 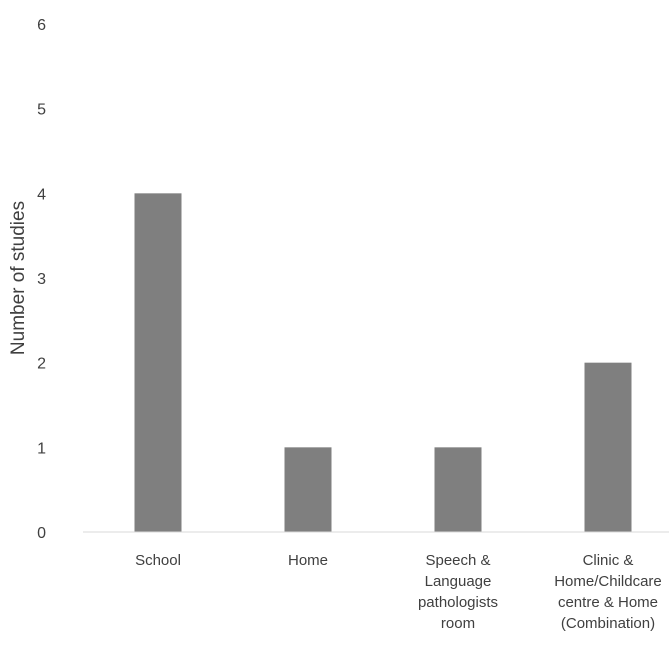 What do you see at coordinates (608, 623) in the screenshot?
I see `x-category-label-line: (Combination)` at bounding box center [608, 623].